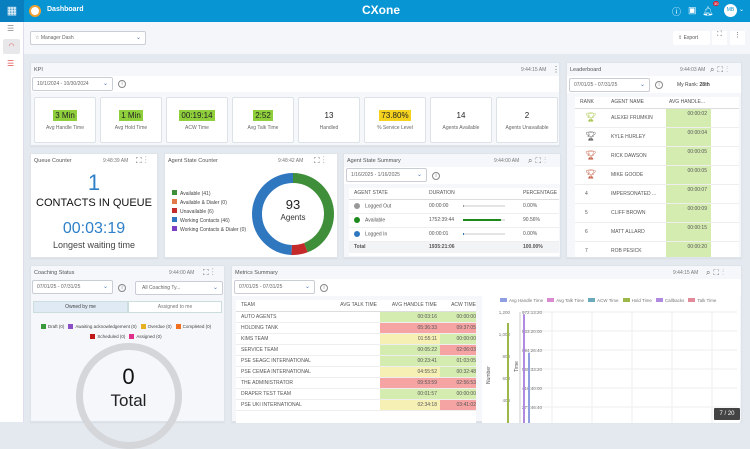  I want to click on column-header: AVG HANDLE TIME, so click(414, 305).